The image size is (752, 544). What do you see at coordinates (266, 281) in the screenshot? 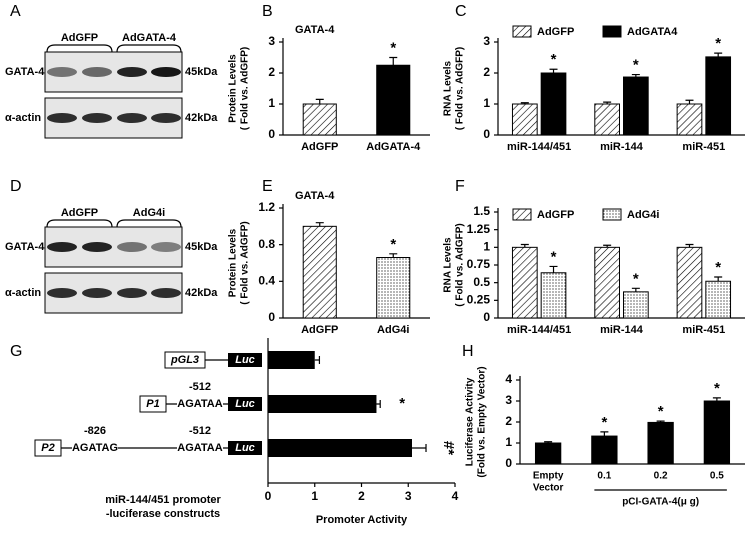
I see `y-tick-label: 0.4` at bounding box center [266, 281].